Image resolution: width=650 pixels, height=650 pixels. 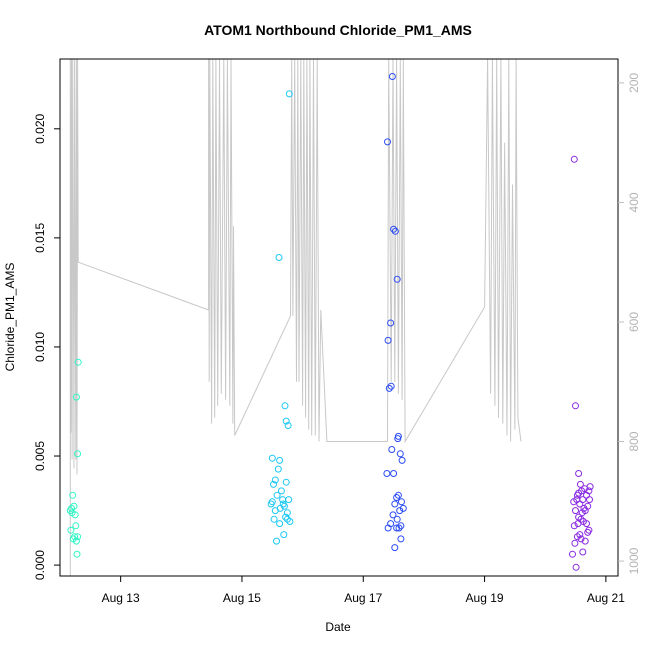 I want to click on x-axis-label: Date, so click(x=338, y=627).